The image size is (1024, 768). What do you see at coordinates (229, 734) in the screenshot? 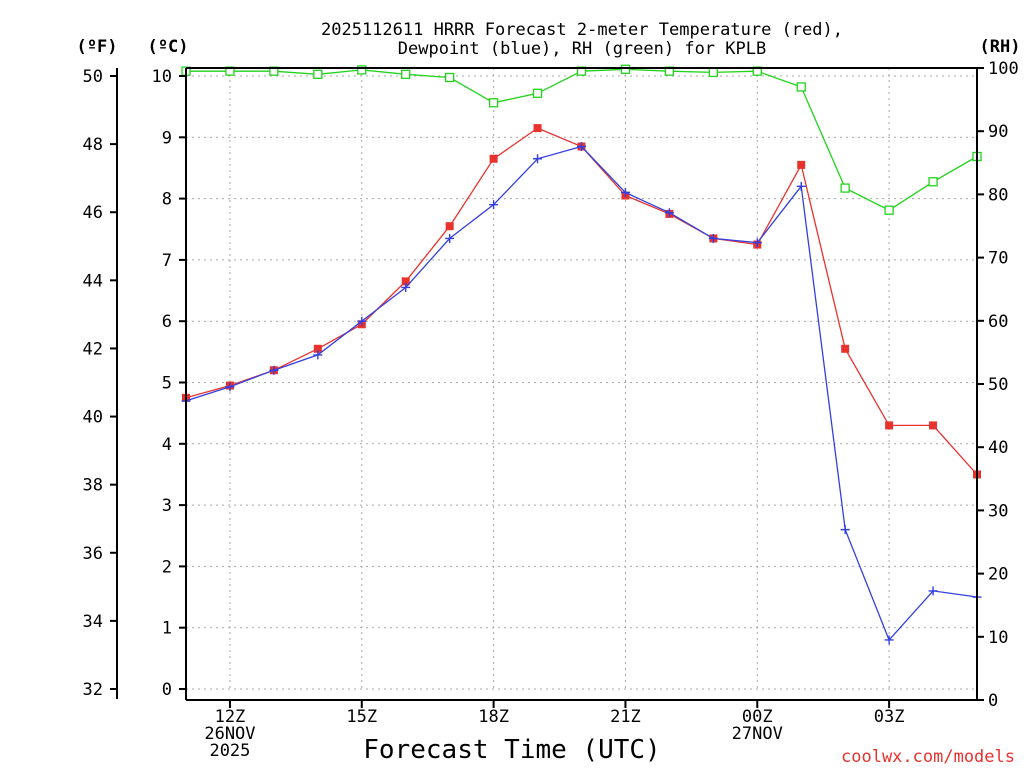
I see `x-tick-label: 26NOV` at bounding box center [229, 734].